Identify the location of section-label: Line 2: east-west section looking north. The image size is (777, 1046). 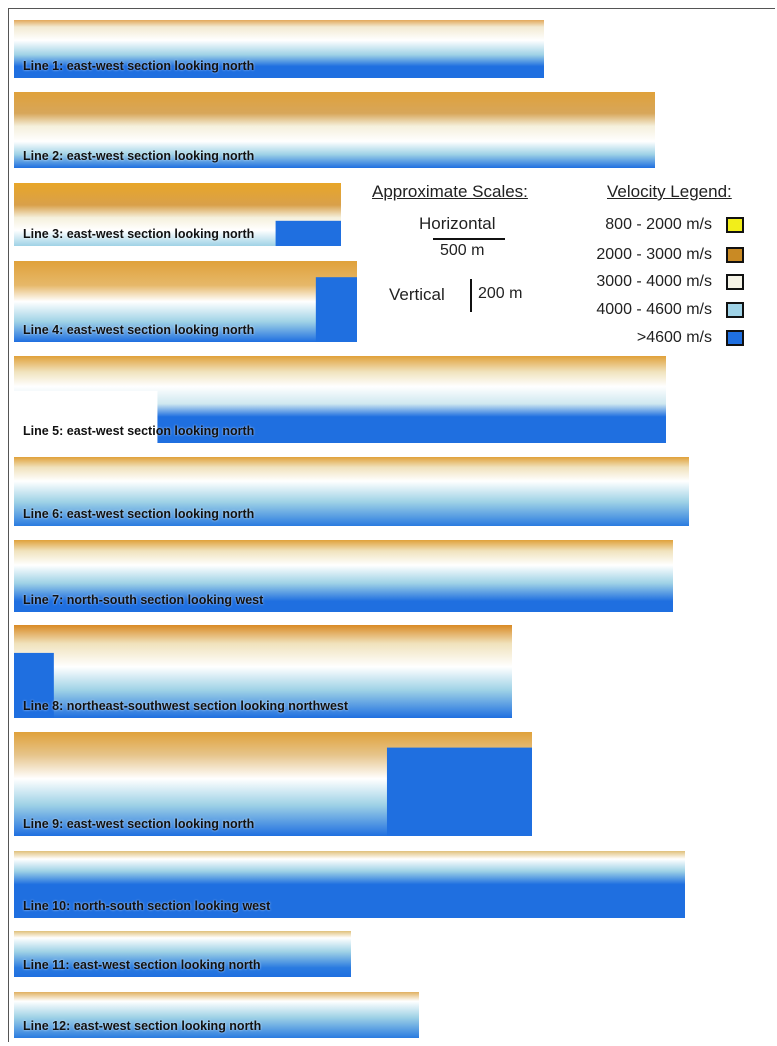
(139, 156).